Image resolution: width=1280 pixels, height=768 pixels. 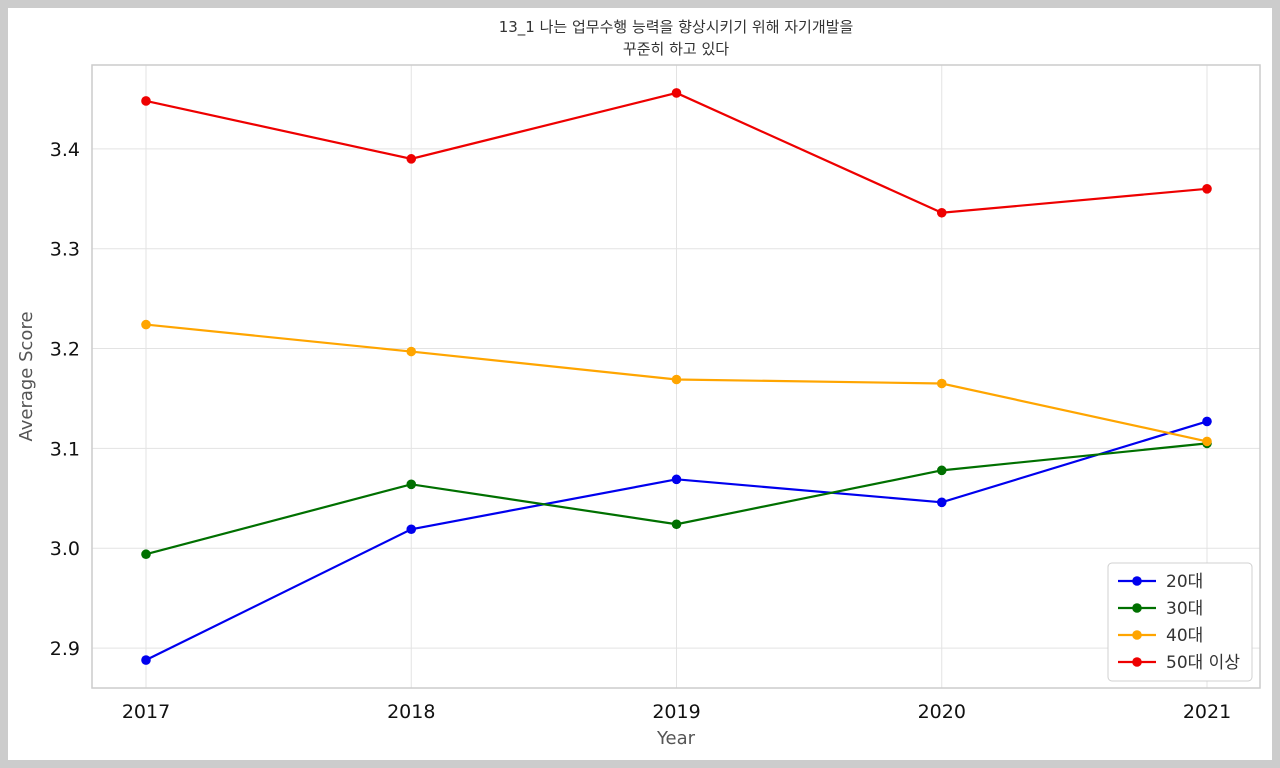 I want to click on legend-label: 20대, so click(x=1184, y=582).